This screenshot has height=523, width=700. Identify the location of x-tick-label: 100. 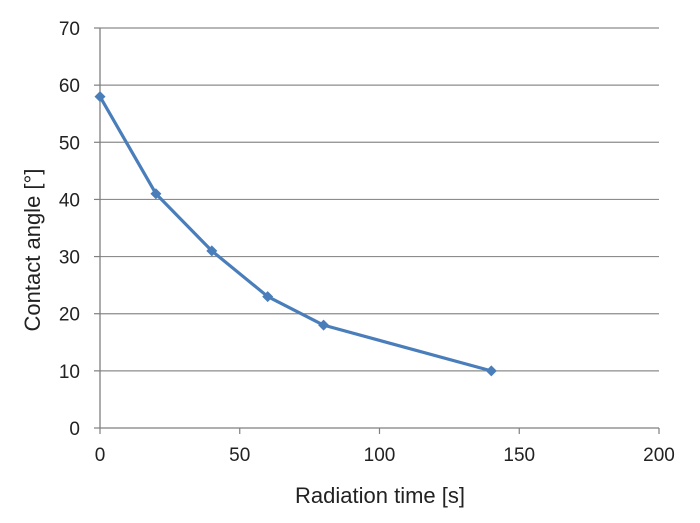
(380, 455).